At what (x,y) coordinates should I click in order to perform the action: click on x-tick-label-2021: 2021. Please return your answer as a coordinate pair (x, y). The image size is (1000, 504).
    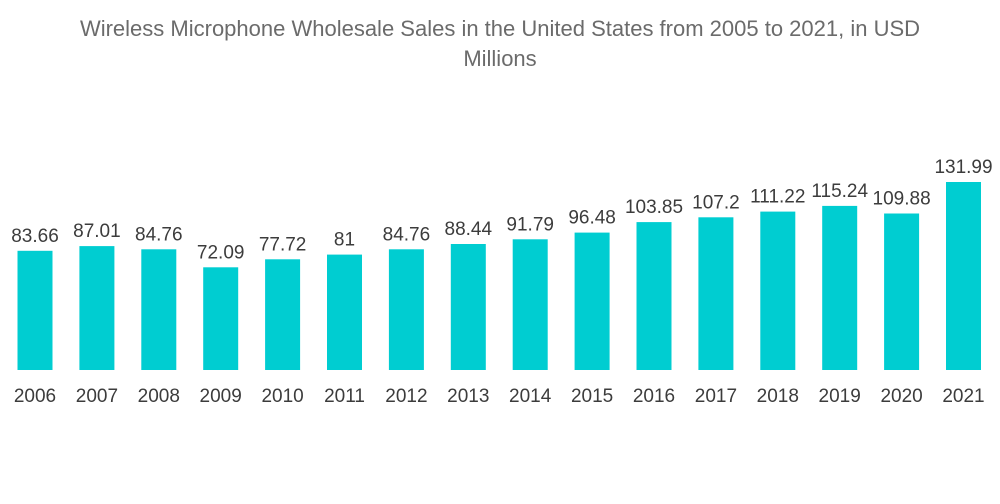
    Looking at the image, I should click on (963, 396).